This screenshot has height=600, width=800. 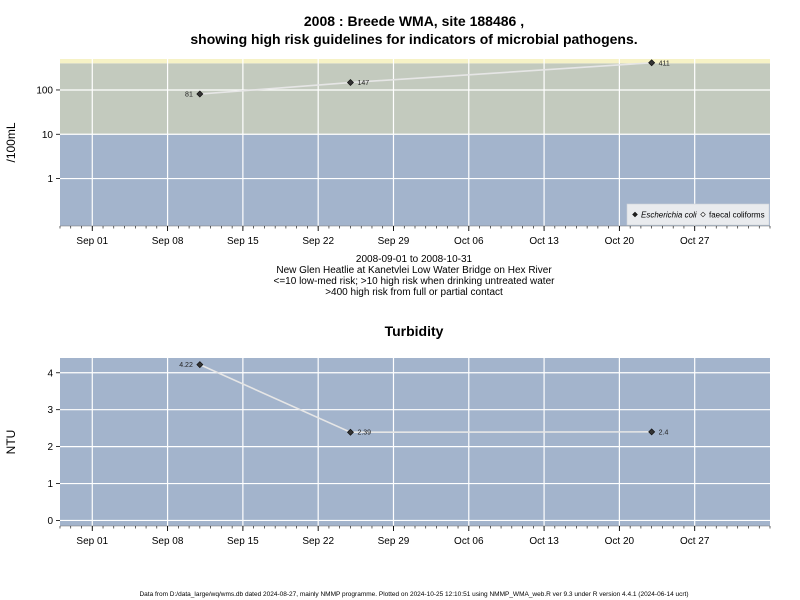 I want to click on chart2-xtick-label-1: Sep 08, so click(x=168, y=541).